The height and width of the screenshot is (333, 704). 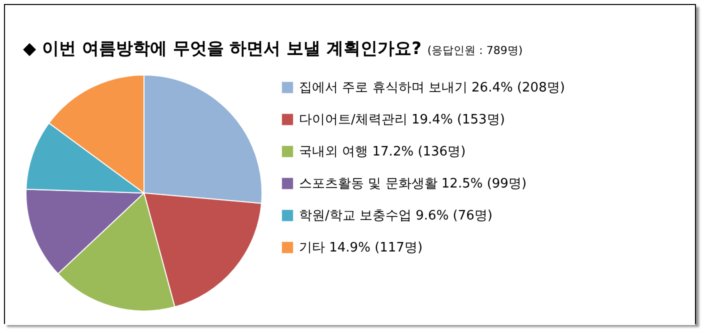 I want to click on legend-label: 기타 14.9% (117명), so click(x=361, y=248).